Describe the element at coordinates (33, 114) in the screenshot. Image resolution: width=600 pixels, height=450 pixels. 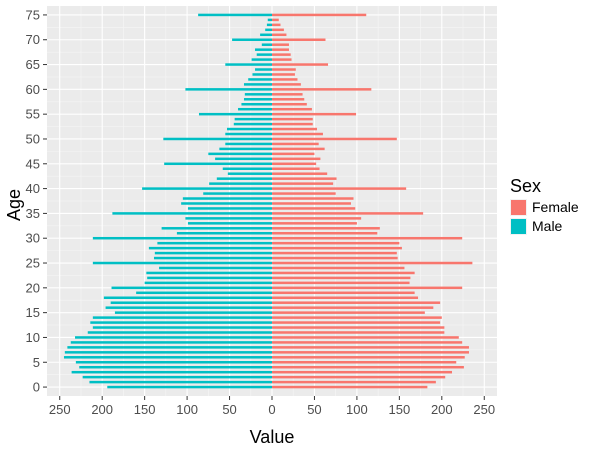
I see `y-tick-label: 55` at that location.